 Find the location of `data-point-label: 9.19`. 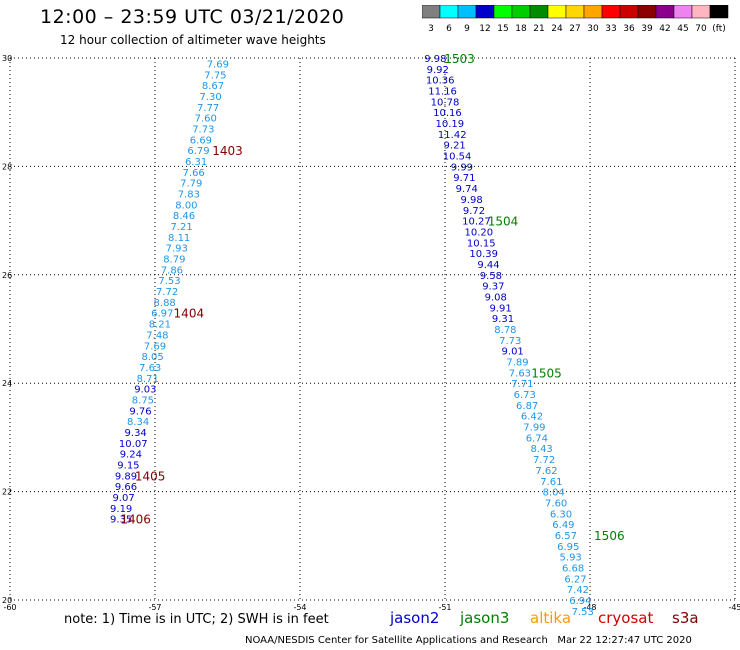

data-point-label: 9.19 is located at coordinates (121, 509).